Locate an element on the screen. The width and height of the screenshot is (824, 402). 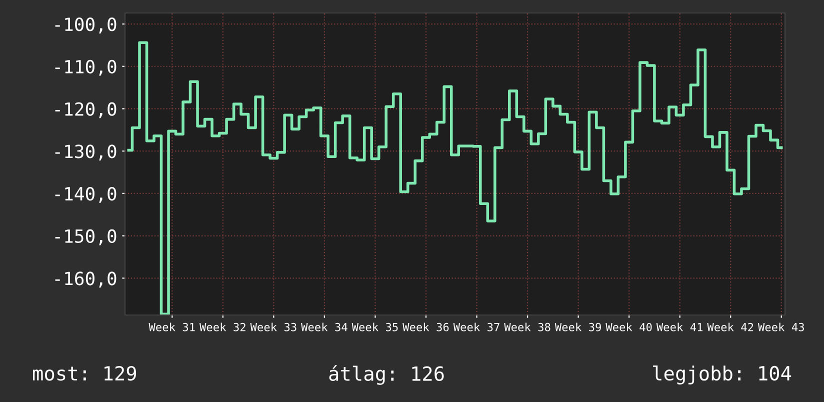
x-tick-label: Week 36 is located at coordinates (425, 327).